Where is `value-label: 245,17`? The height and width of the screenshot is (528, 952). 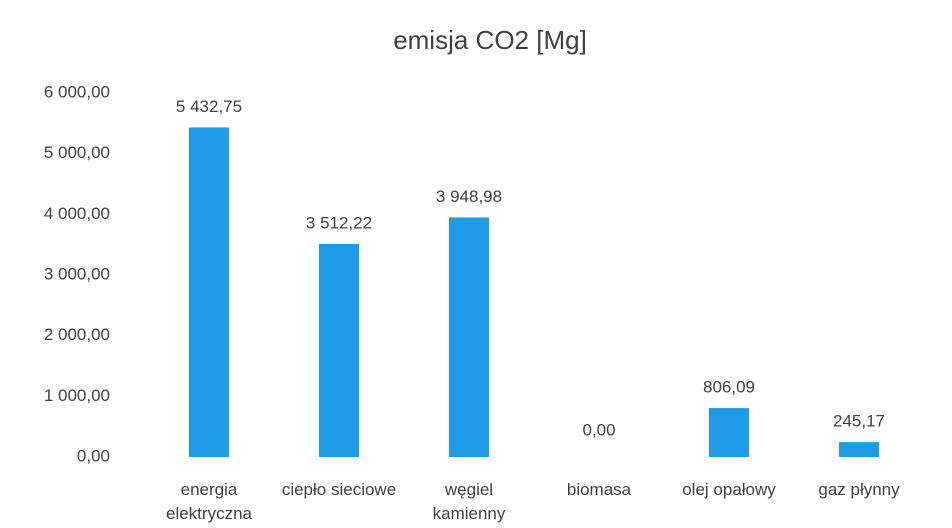
value-label: 245,17 is located at coordinates (859, 421).